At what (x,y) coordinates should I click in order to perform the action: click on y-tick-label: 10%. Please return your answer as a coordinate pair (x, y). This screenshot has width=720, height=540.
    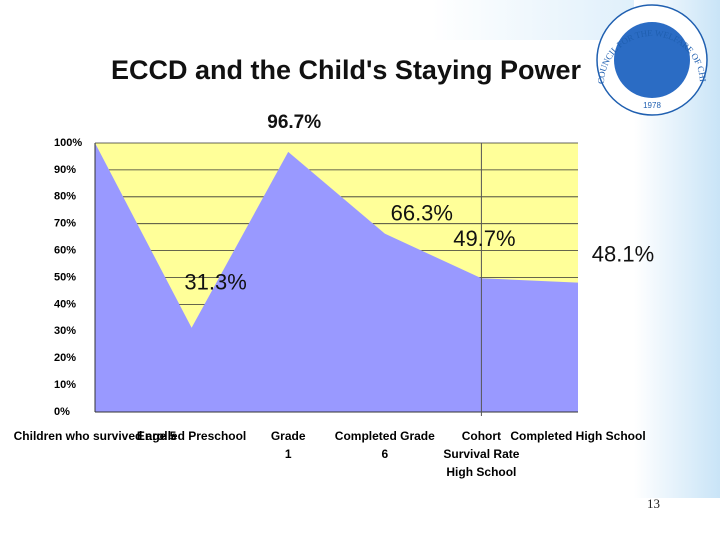
    Looking at the image, I should click on (65, 385).